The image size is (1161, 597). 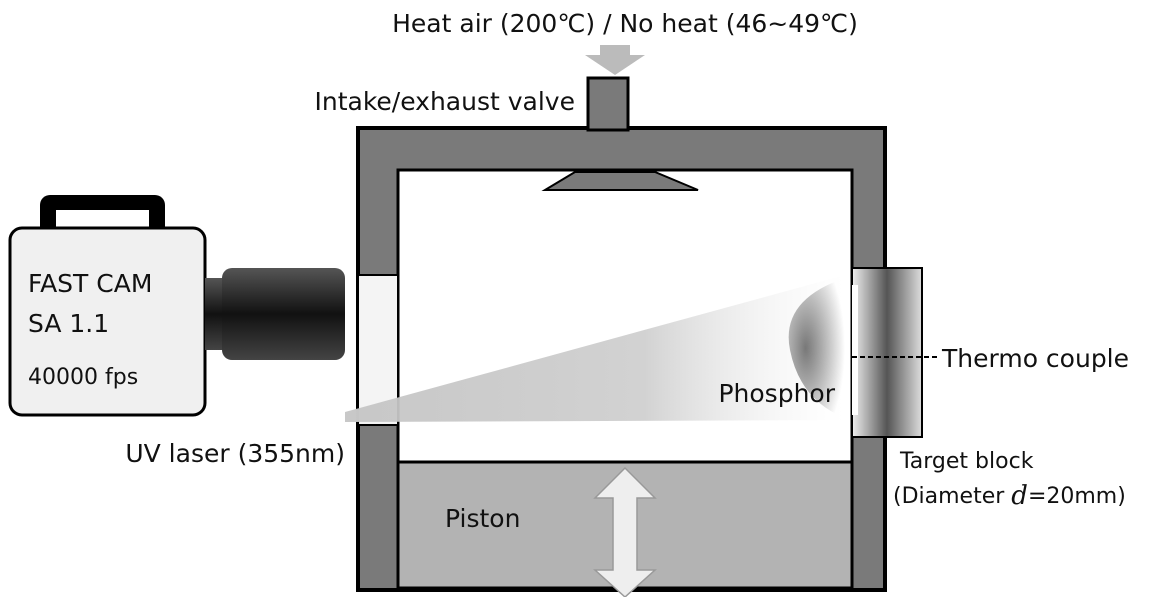 I want to click on camera-label: 40000 fps, so click(x=83, y=377).